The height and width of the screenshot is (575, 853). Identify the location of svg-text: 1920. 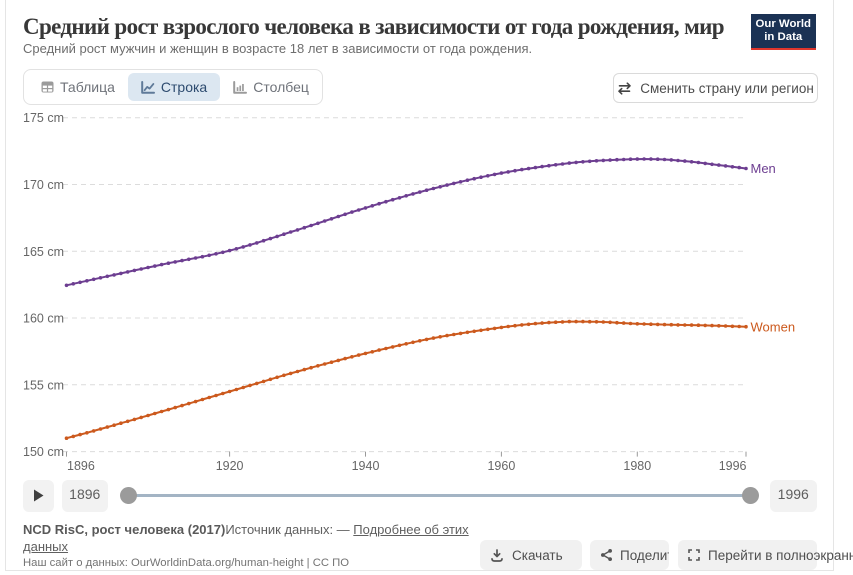
(230, 466).